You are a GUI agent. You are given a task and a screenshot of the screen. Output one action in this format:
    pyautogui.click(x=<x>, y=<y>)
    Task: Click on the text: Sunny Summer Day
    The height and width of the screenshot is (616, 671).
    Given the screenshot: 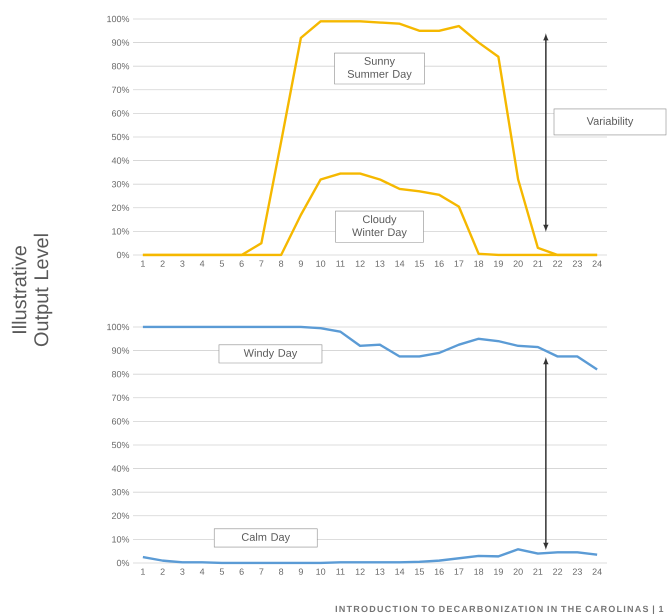 What is the action you would take?
    pyautogui.click(x=380, y=68)
    